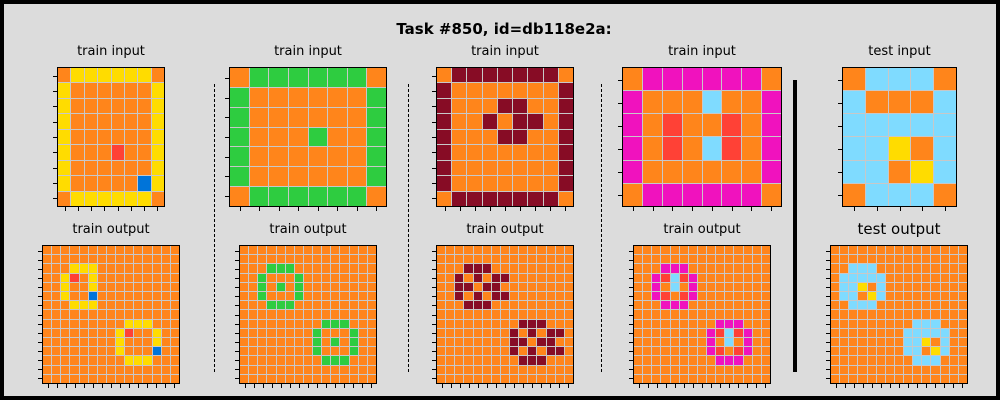 The height and width of the screenshot is (400, 1000). Describe the element at coordinates (795, 226) in the screenshot. I see `solid-separator` at that location.